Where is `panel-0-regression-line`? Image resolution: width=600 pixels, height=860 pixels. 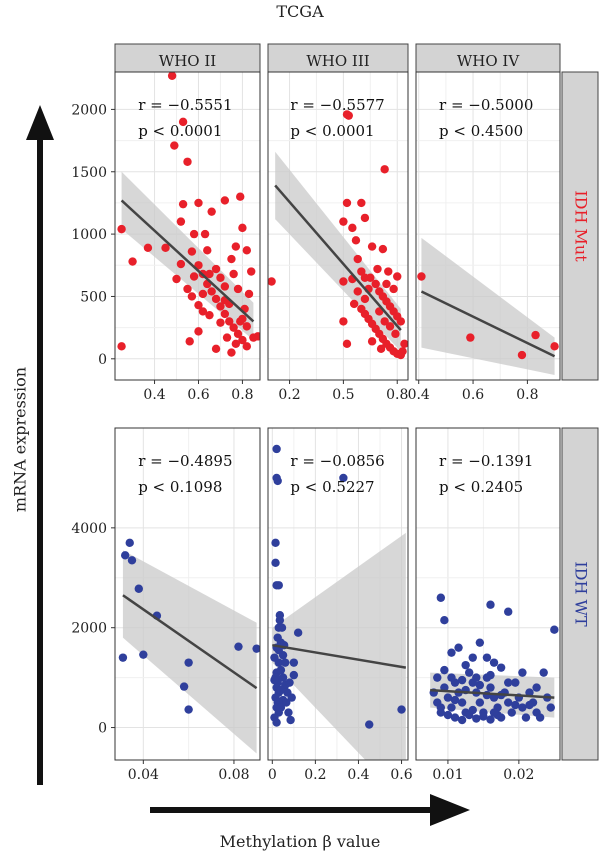
panel-0-regression-line is located at coordinates (187, 261).